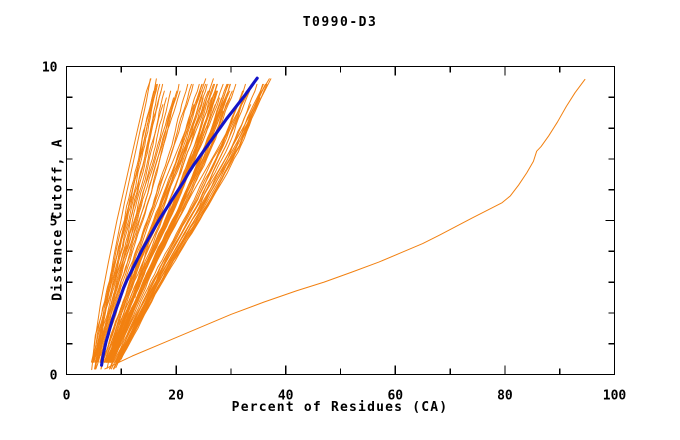  Describe the element at coordinates (505, 396) in the screenshot. I see `x-axis-tick-label: 80` at that location.